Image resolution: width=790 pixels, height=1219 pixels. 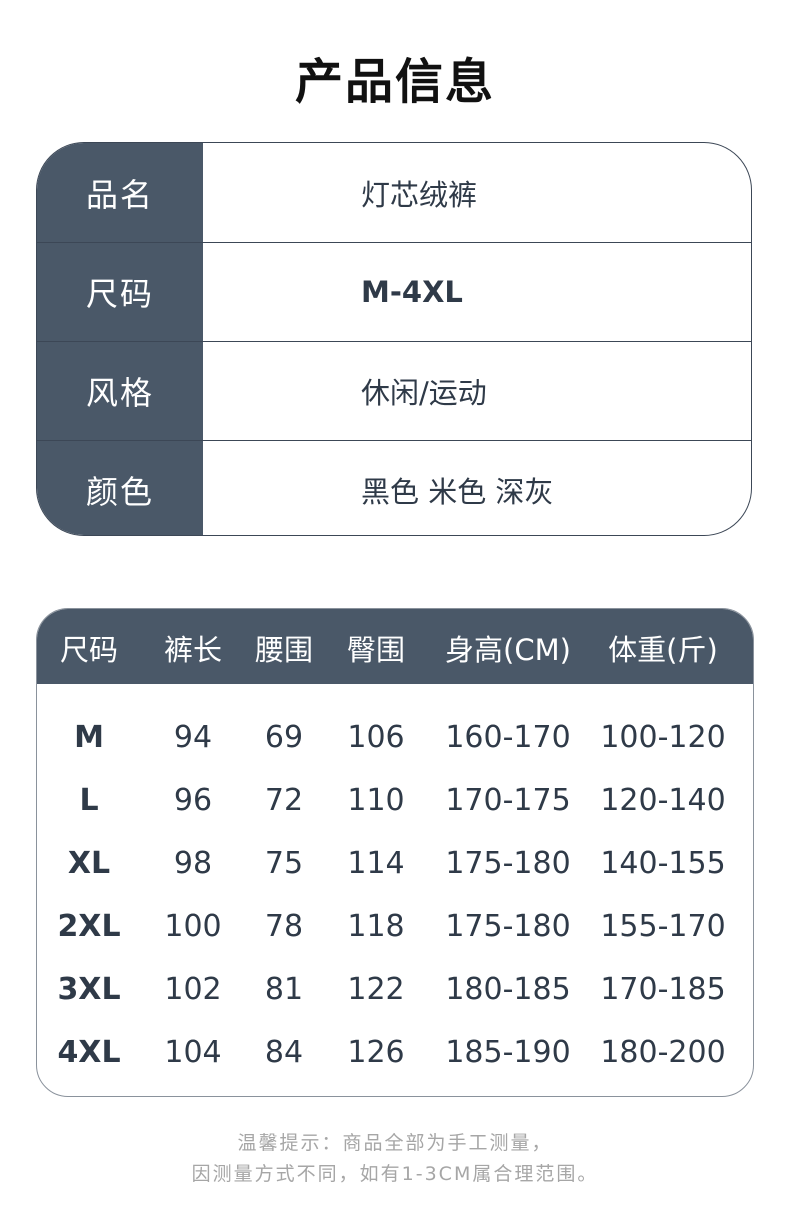 I want to click on table-cell: 126, so click(x=376, y=1052).